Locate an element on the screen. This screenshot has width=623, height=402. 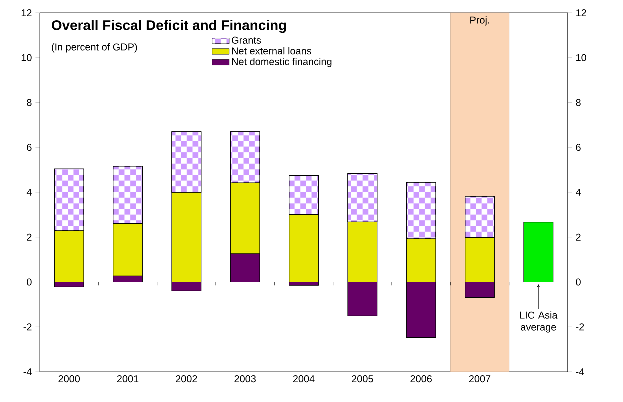
y2-tick-label: 8 is located at coordinates (29, 102).